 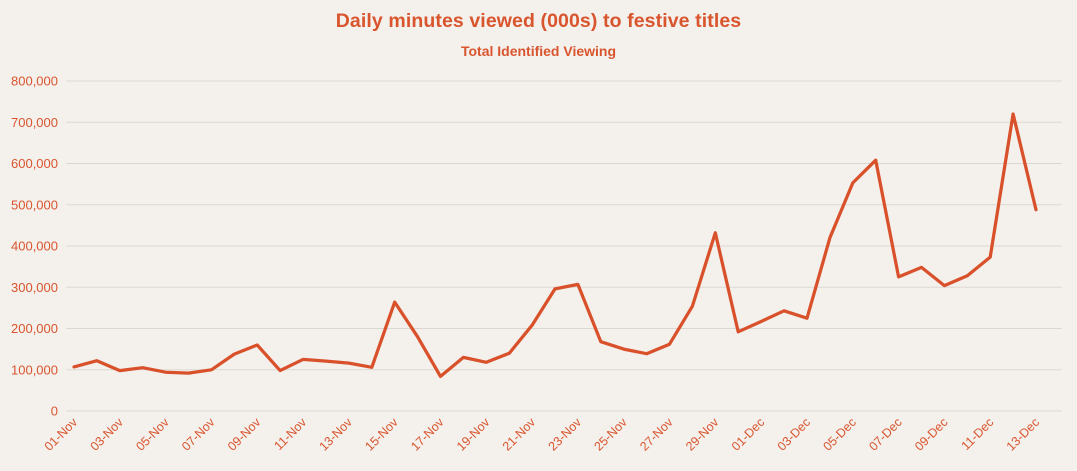 What do you see at coordinates (427, 434) in the screenshot?
I see `x-axis-label: 17-Nov` at bounding box center [427, 434].